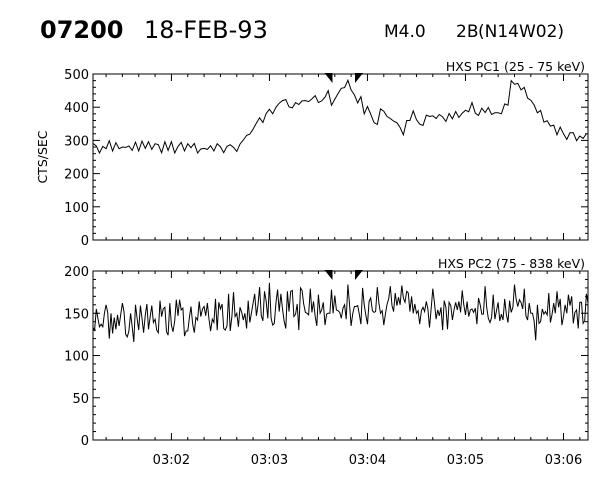 The height and width of the screenshot is (480, 600). I want to click on y-tick-label: 500, so click(76, 75).